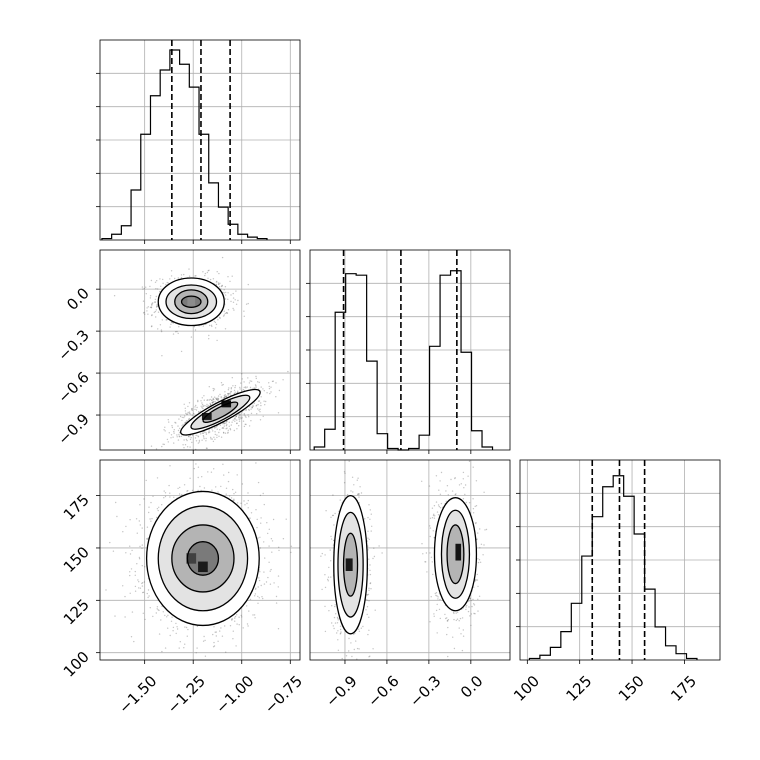 This screenshot has height=760, width=760. I want to click on panel-frame, so click(200, 140).